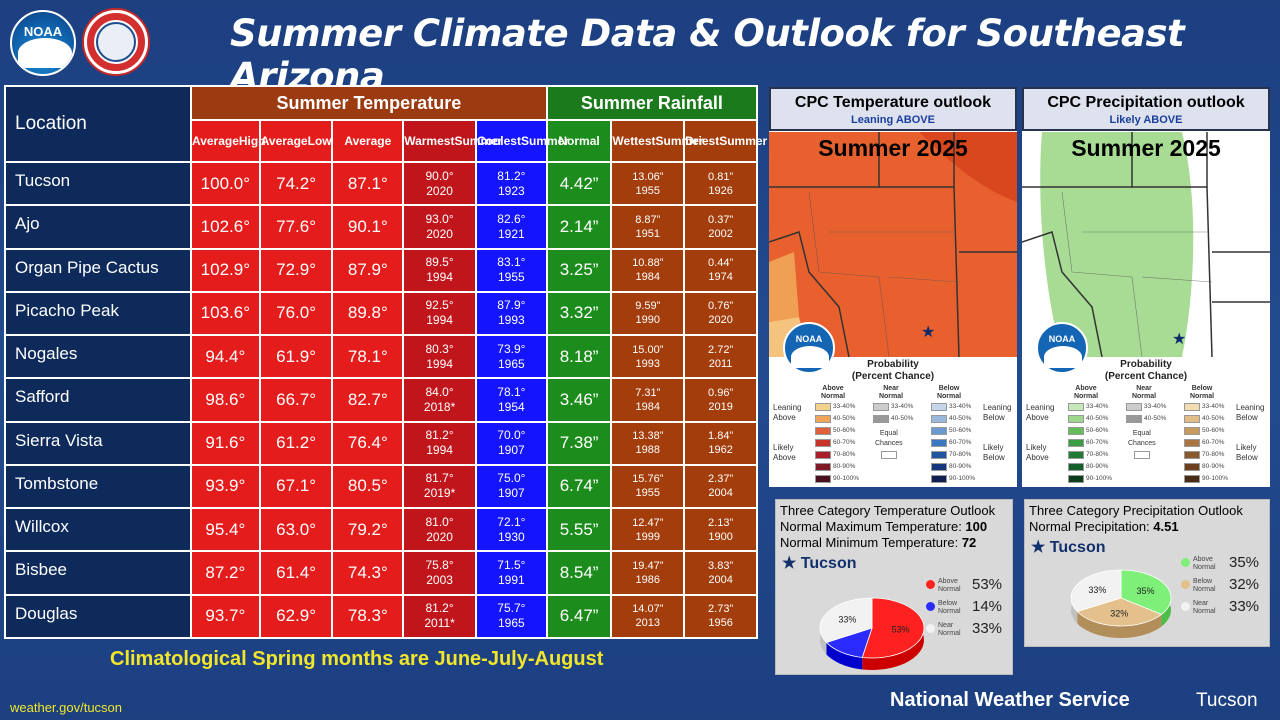 The width and height of the screenshot is (1280, 720). Describe the element at coordinates (439, 486) in the screenshot. I see `warmest-summer-cell: 81.7° 2019*` at that location.